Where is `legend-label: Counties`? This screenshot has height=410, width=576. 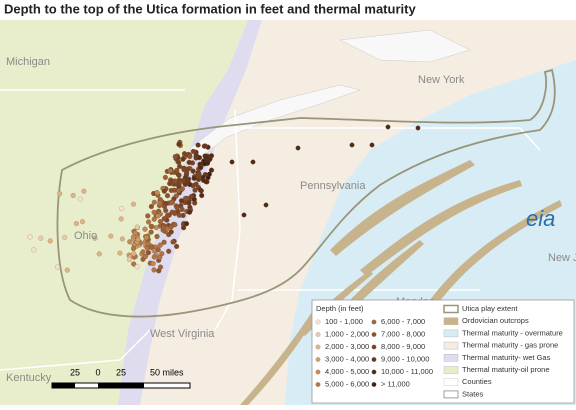 legend-label: Counties is located at coordinates (477, 381).